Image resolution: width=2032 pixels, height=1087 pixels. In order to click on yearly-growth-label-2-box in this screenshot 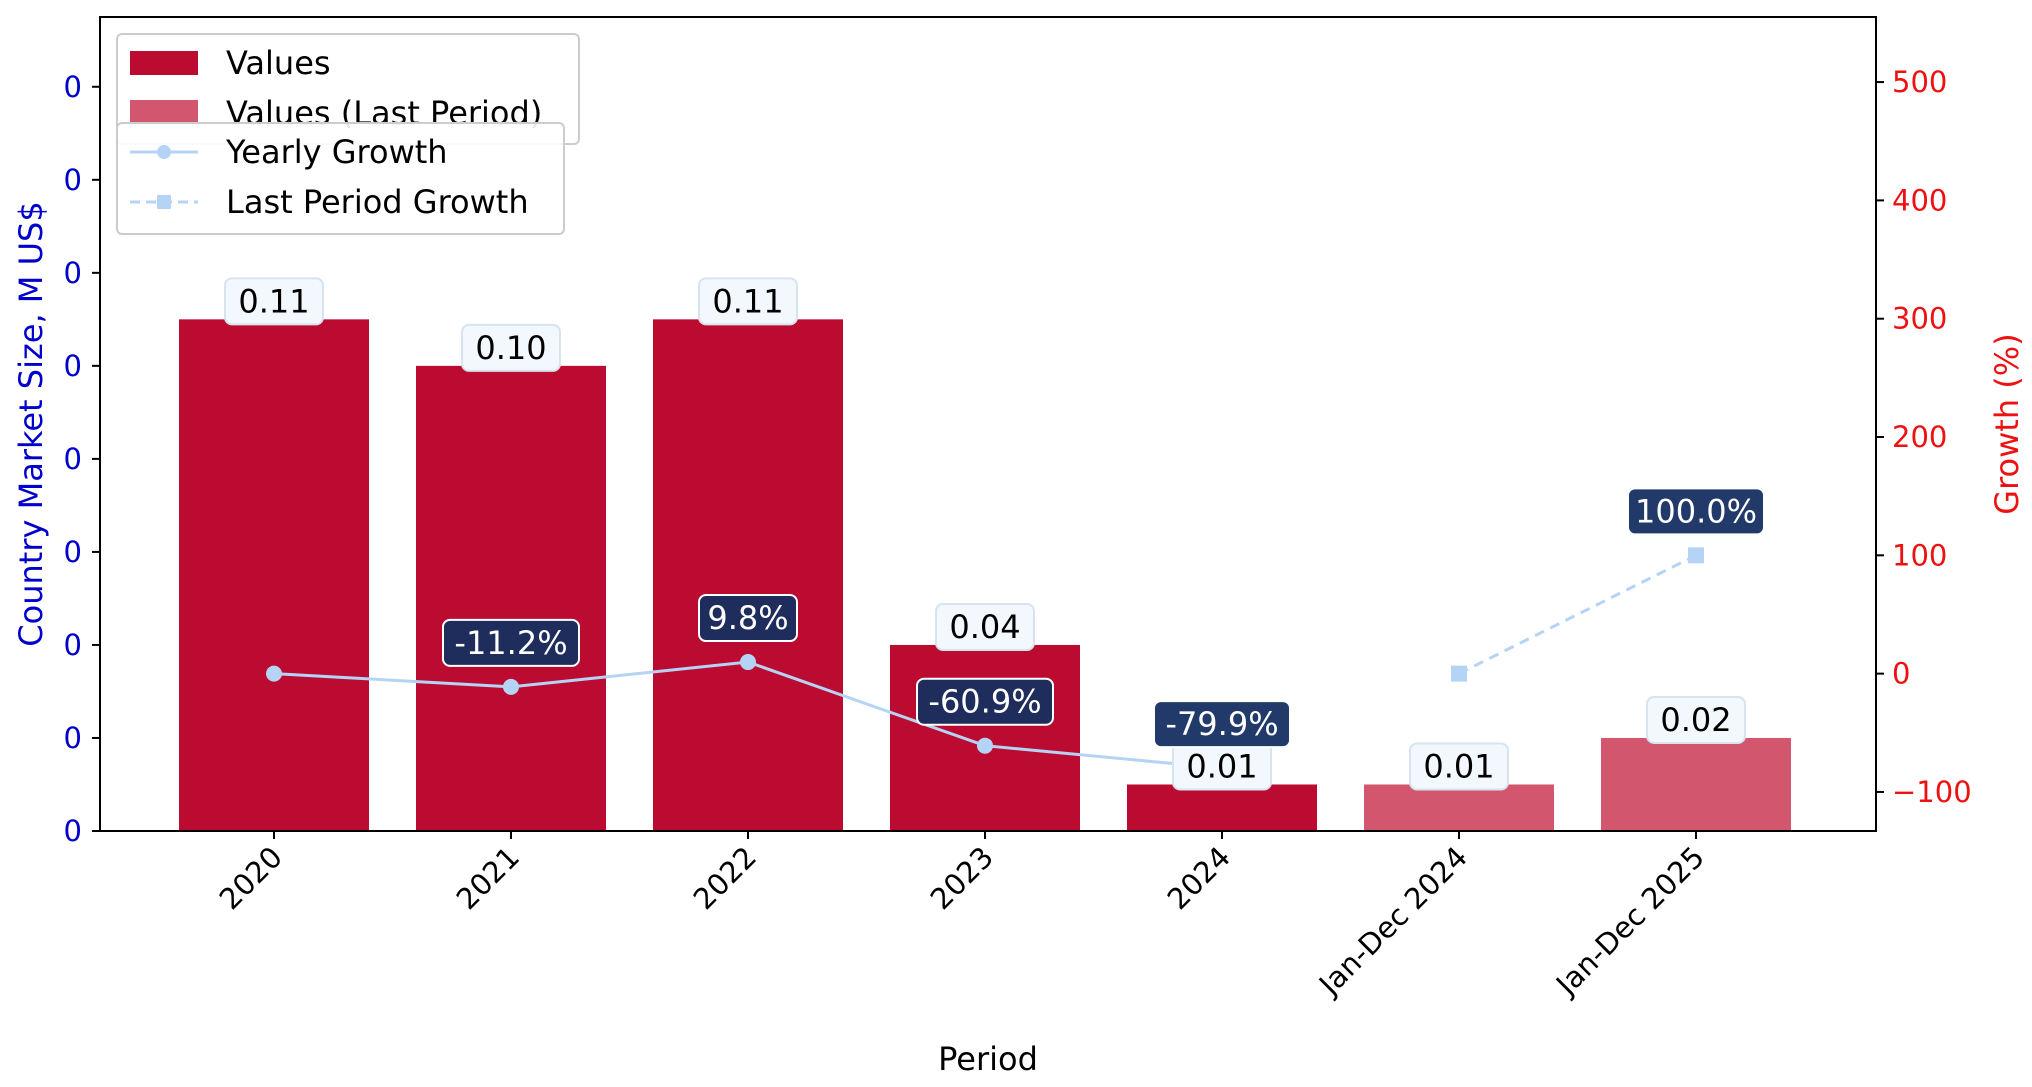, I will do `click(511, 642)`.